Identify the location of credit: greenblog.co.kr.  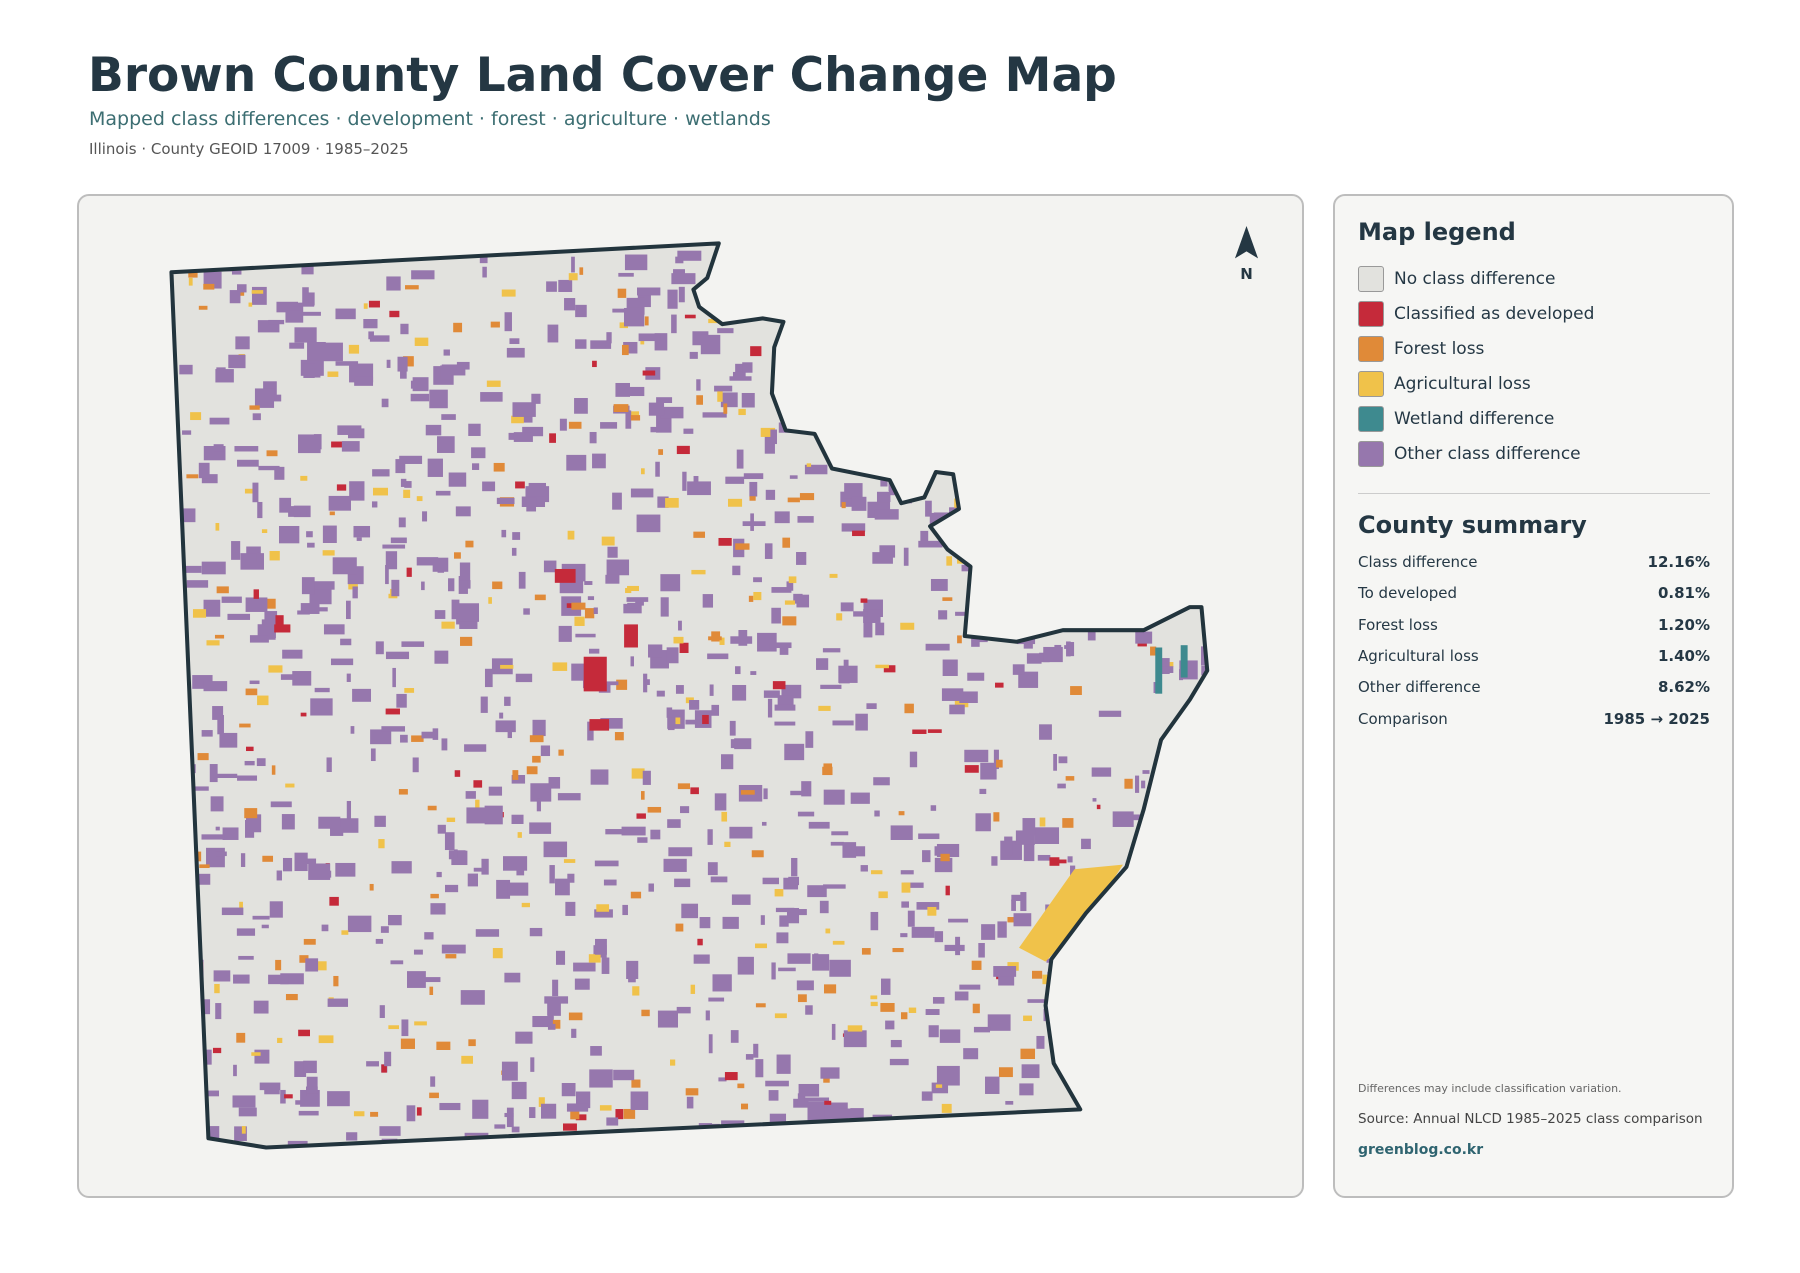
(1421, 1150).